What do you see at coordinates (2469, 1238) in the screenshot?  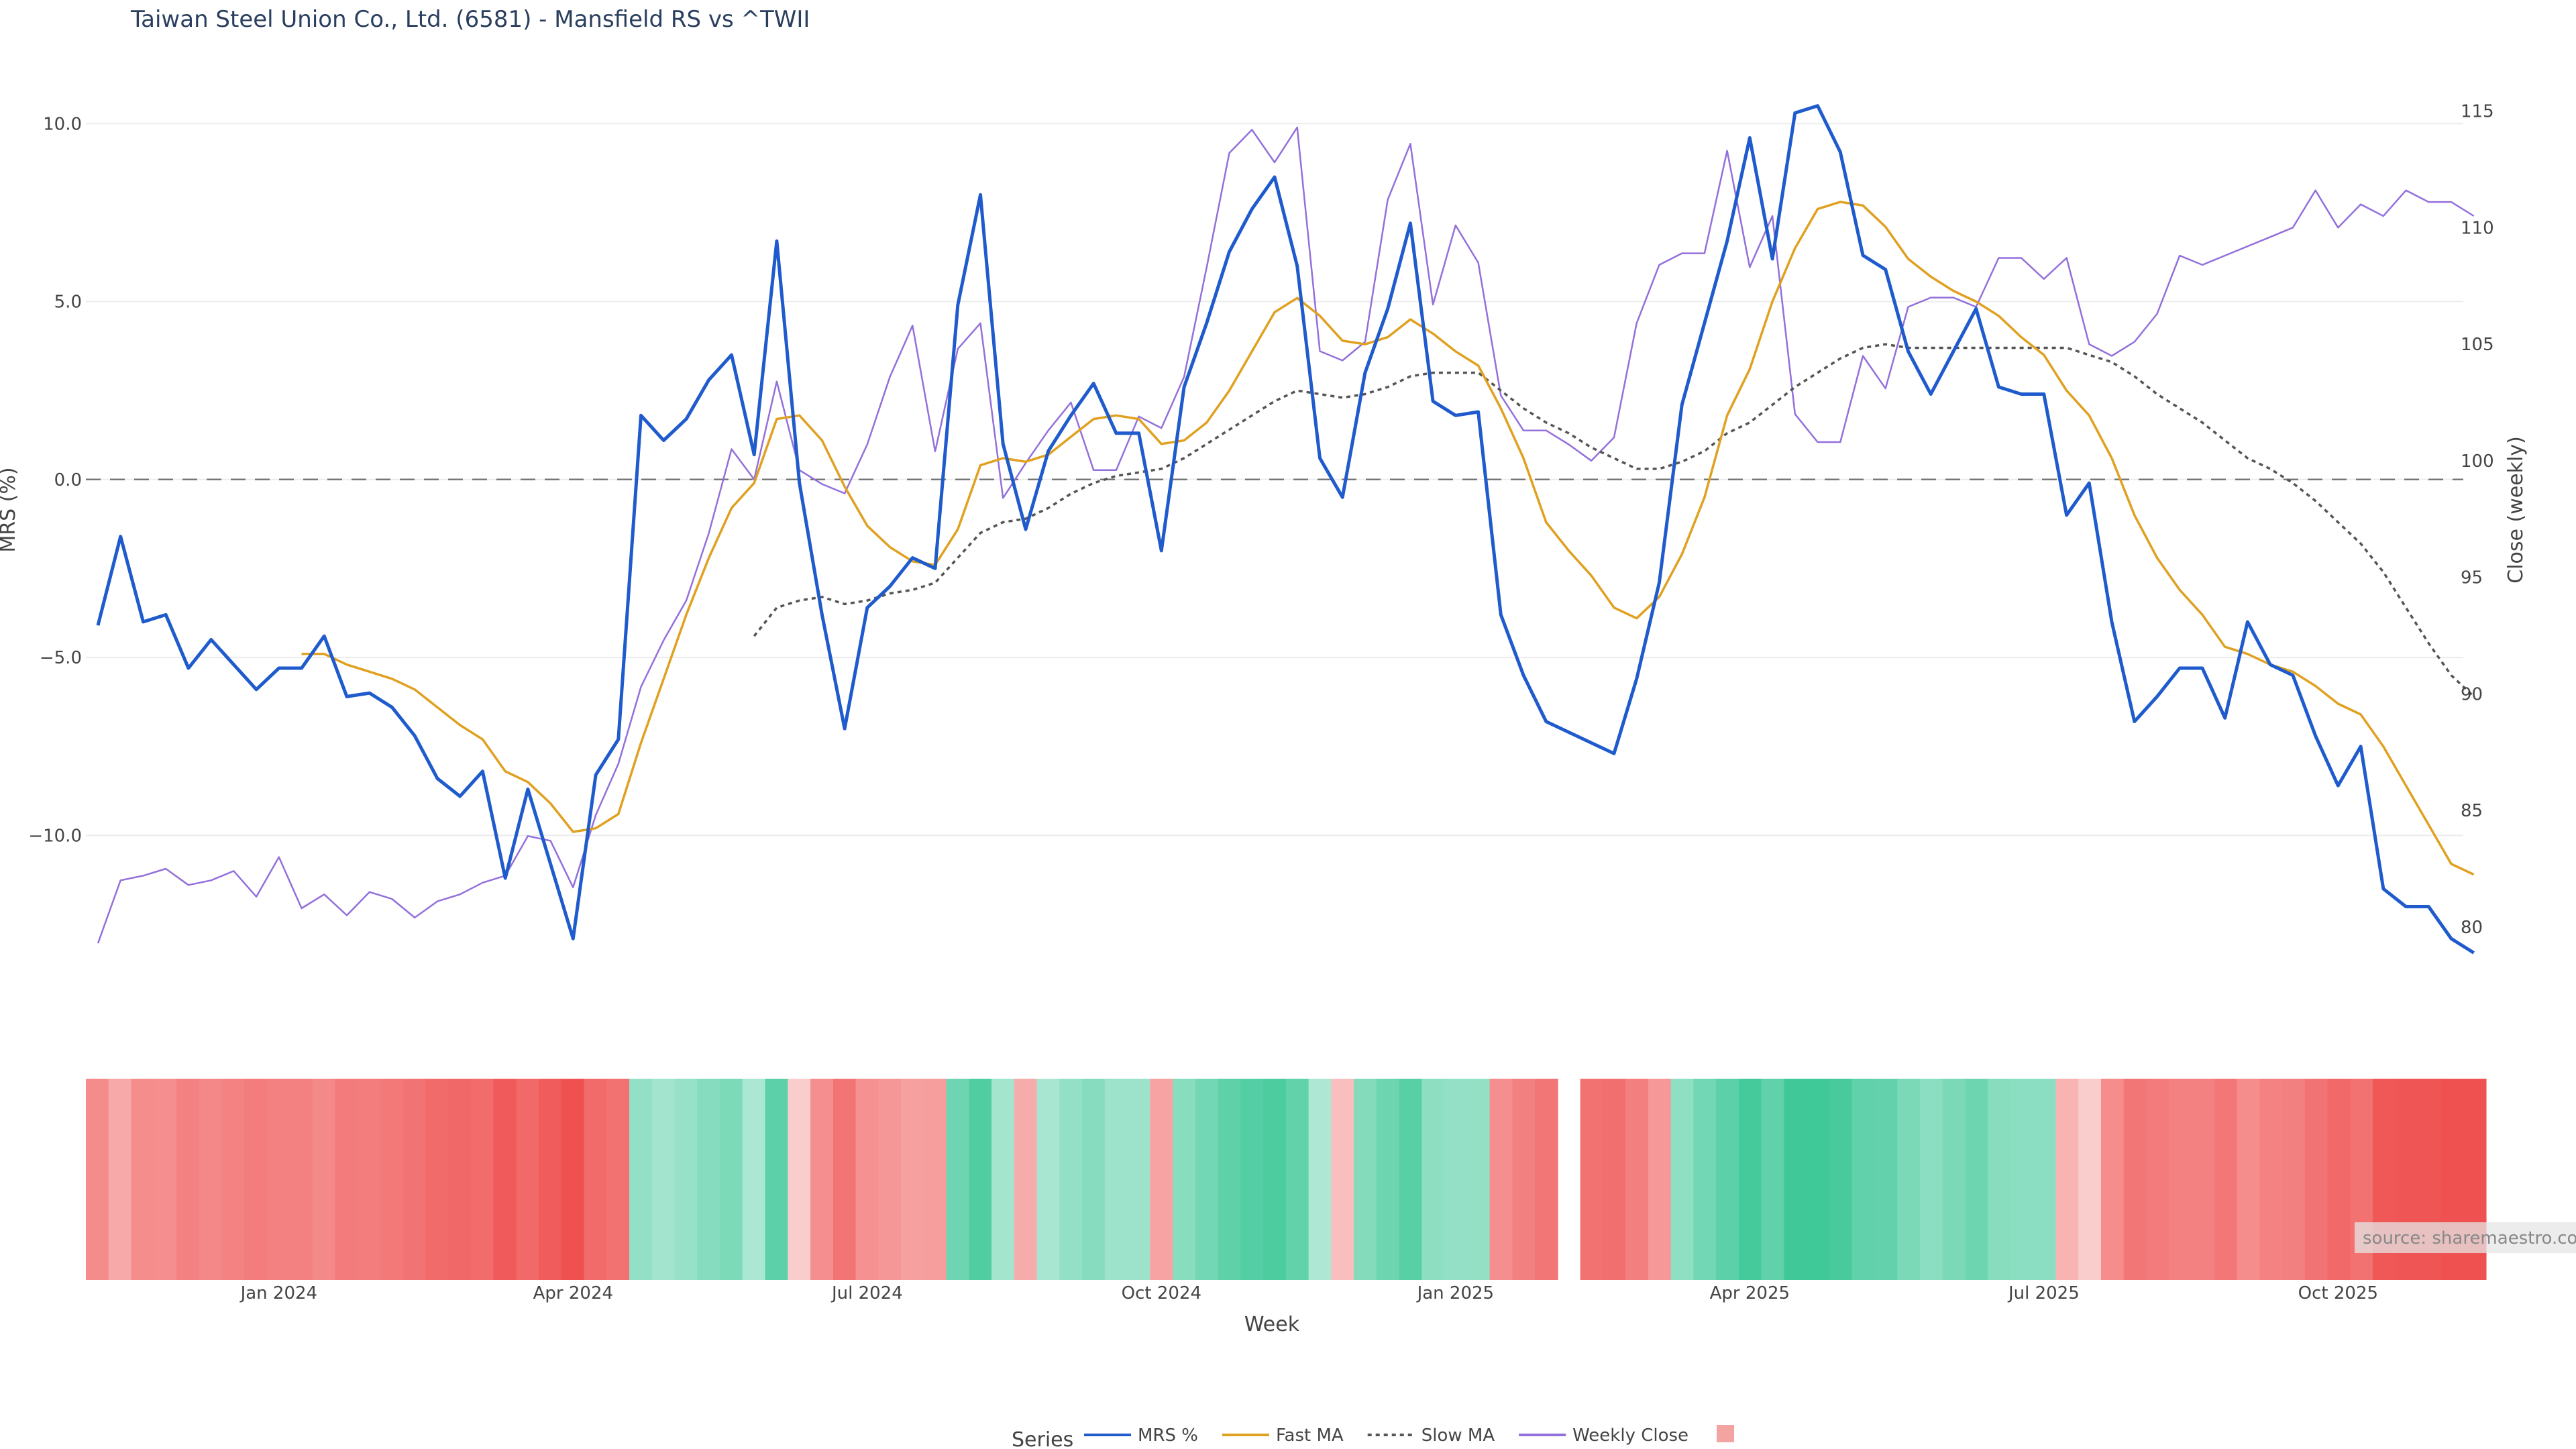 I see `watermark: source: sharemaestro.com` at bounding box center [2469, 1238].